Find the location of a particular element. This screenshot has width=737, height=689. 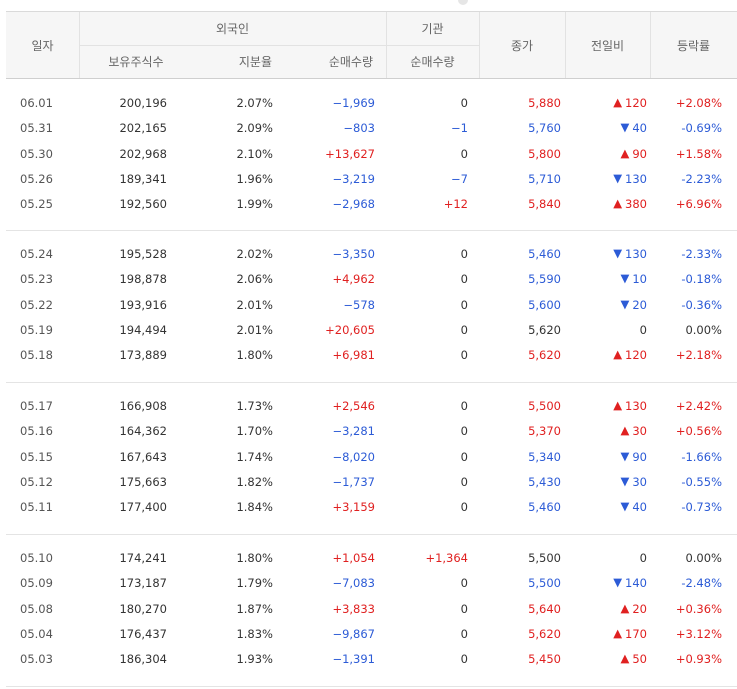

foreign-net-cell: +2,546 is located at coordinates (353, 406).